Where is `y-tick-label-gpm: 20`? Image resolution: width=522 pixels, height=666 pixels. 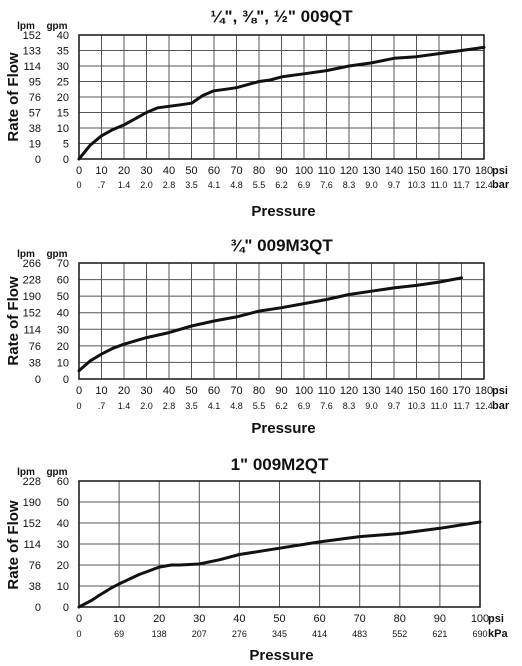
y-tick-label-gpm: 20 is located at coordinates (63, 98).